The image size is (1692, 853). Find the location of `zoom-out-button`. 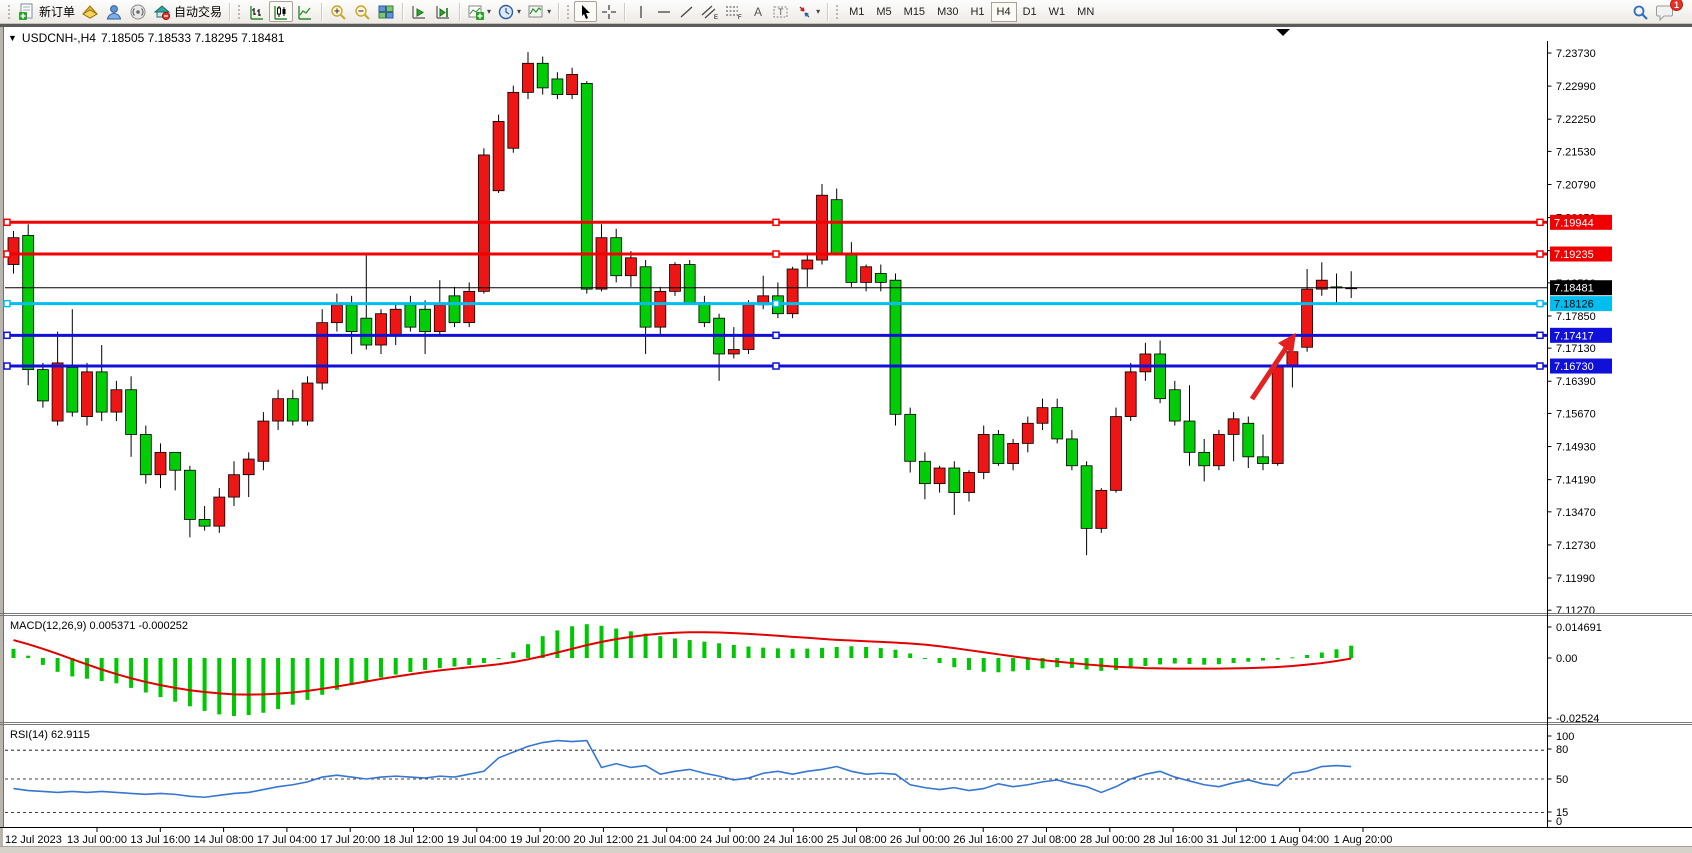

zoom-out-button is located at coordinates (362, 11).